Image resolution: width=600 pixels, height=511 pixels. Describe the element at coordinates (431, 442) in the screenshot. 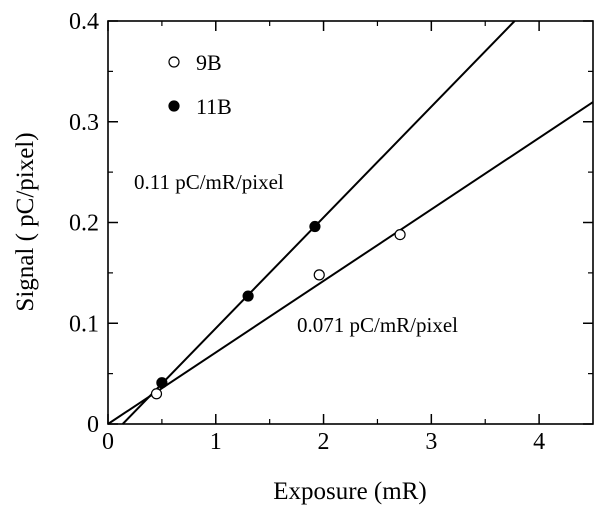

I see `x-tick-label-3: 3` at that location.